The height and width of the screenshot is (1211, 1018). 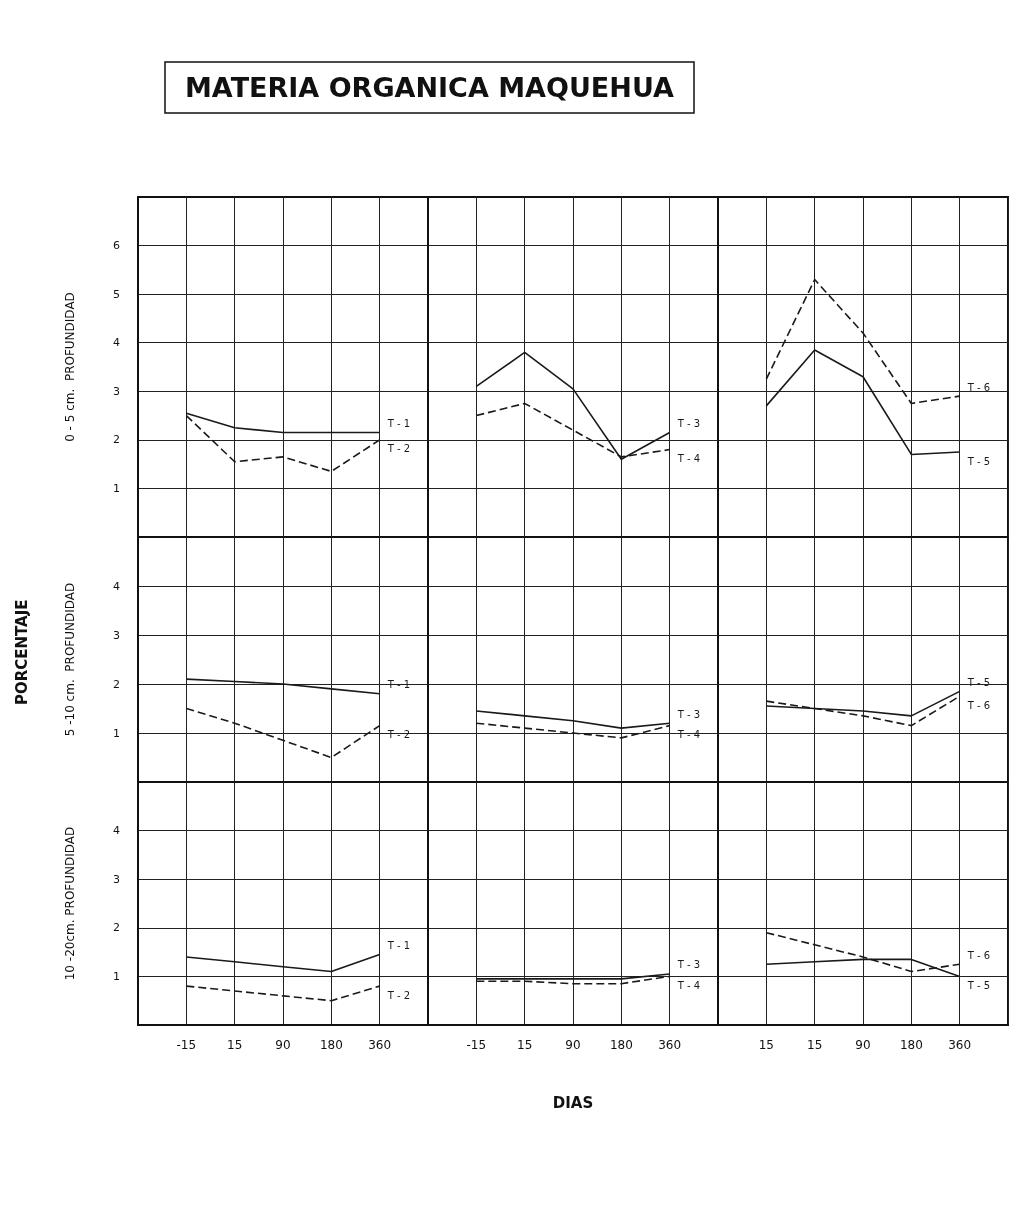 What do you see at coordinates (21, 652) in the screenshot?
I see `text: PORCENTAJE` at bounding box center [21, 652].